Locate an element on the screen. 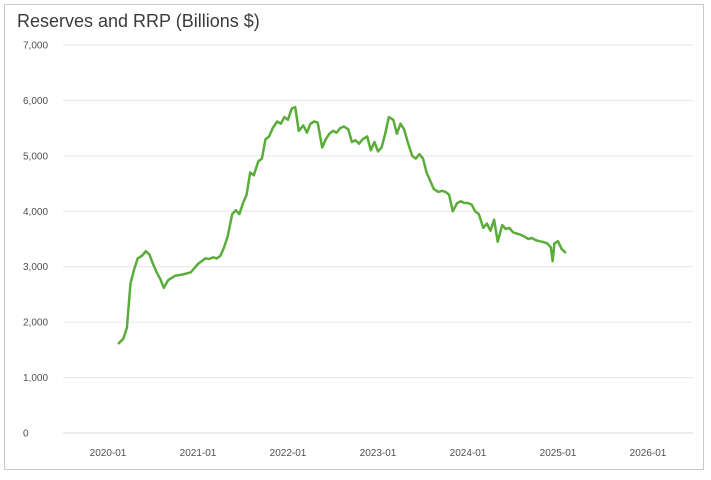  y-tick-label: 6,000 is located at coordinates (35, 101).